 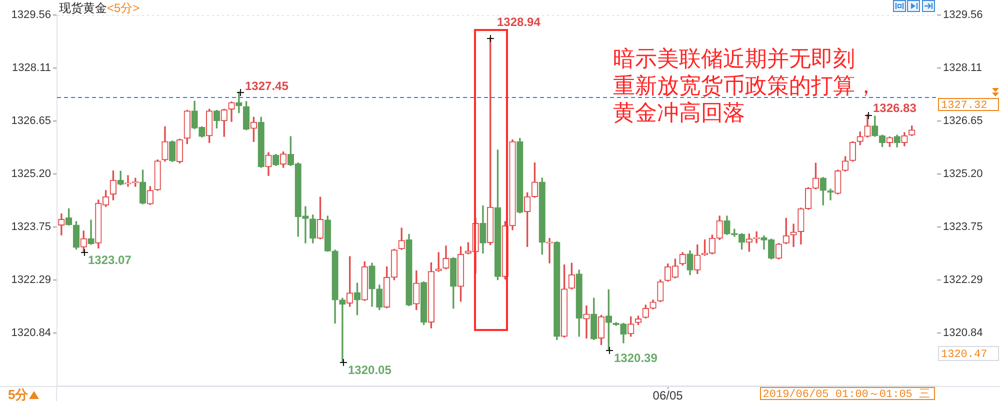 I want to click on y-tick-label: 1323.75, so click(x=31, y=226).